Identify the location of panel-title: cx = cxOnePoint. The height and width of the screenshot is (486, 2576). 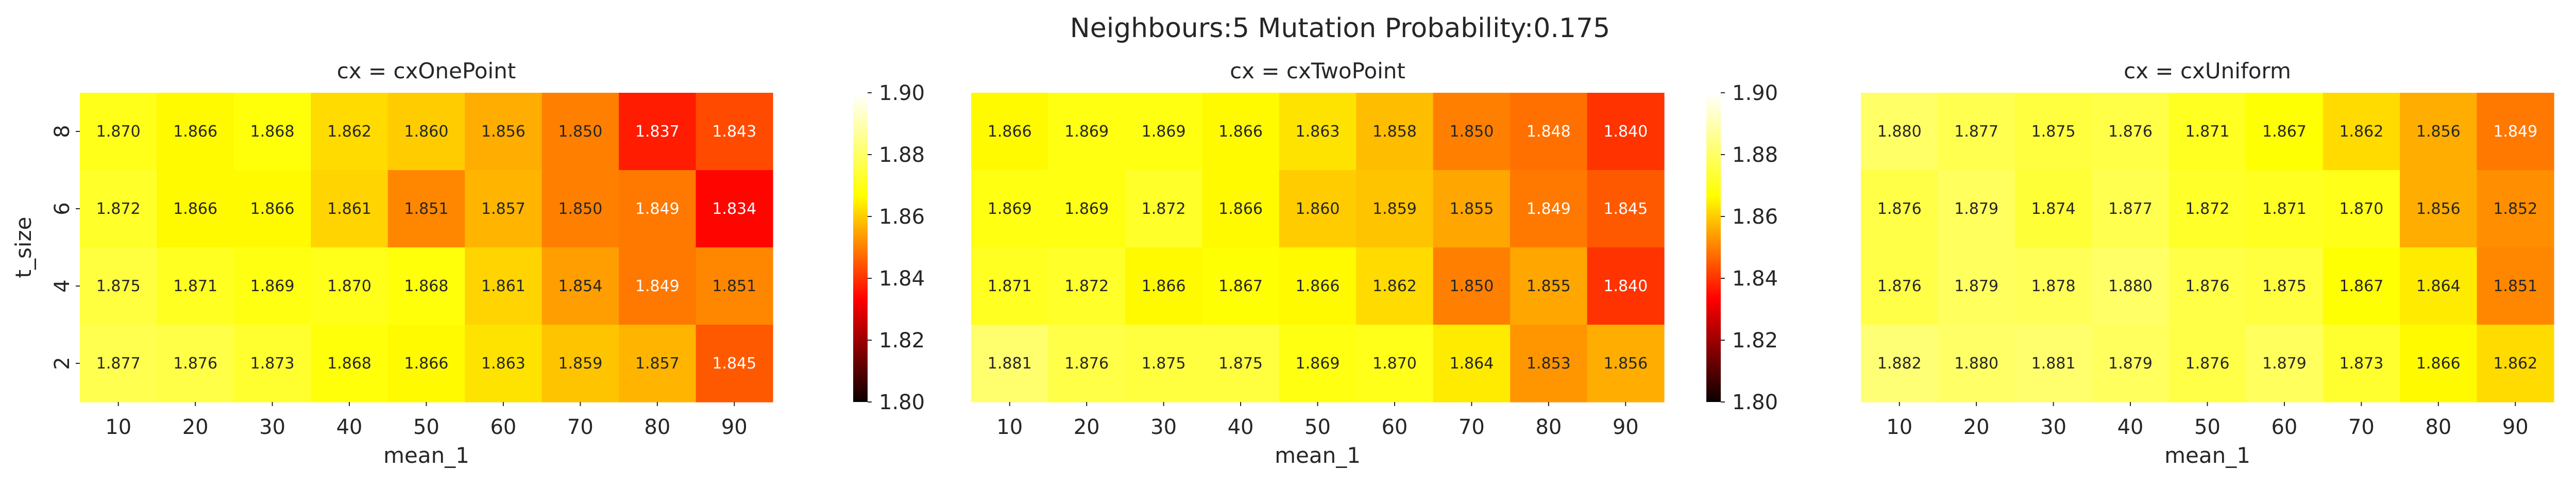
(426, 70).